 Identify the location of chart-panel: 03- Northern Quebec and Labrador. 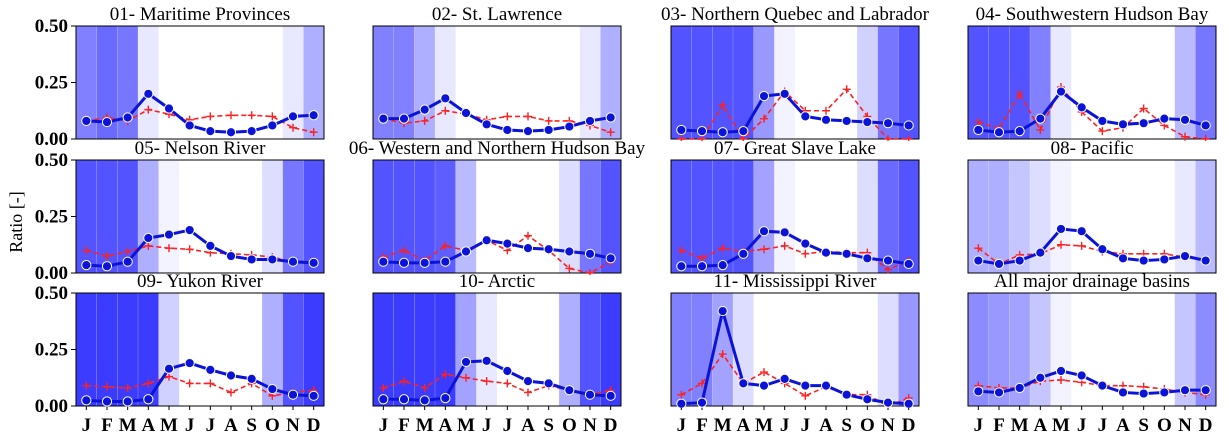
(795, 72).